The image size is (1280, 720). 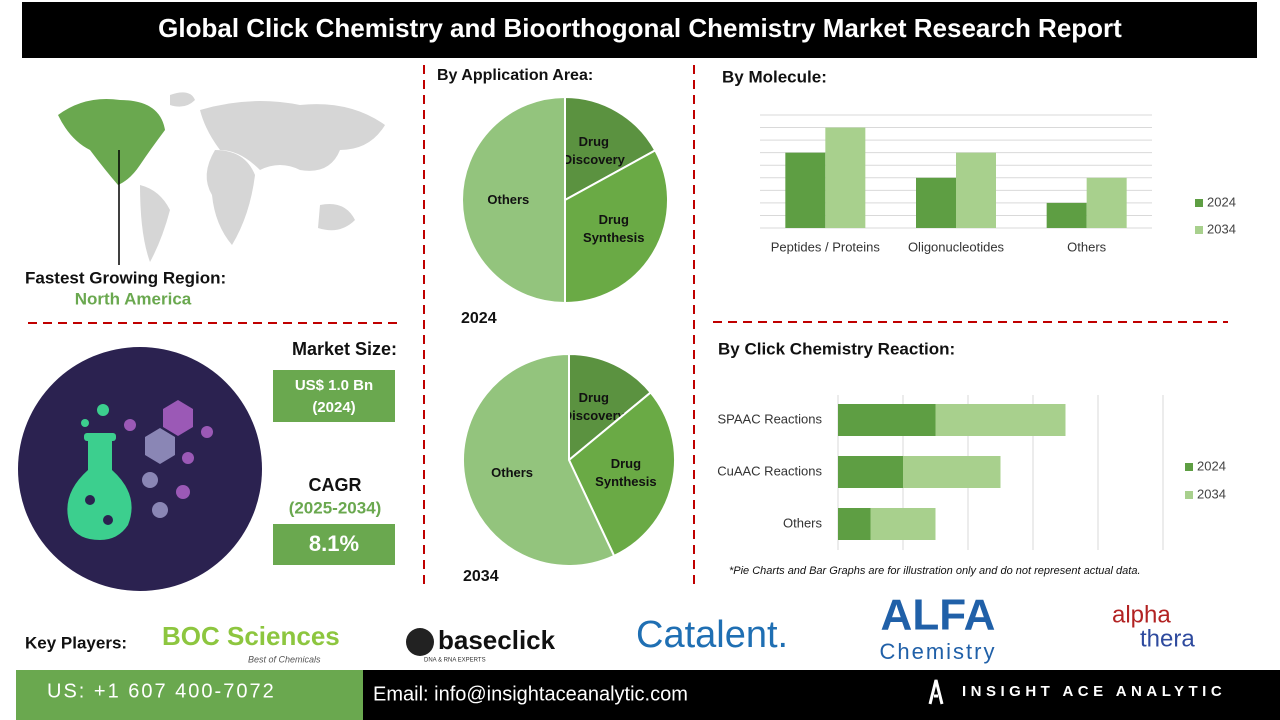 What do you see at coordinates (133, 298) in the screenshot?
I see `region-value: North America` at bounding box center [133, 298].